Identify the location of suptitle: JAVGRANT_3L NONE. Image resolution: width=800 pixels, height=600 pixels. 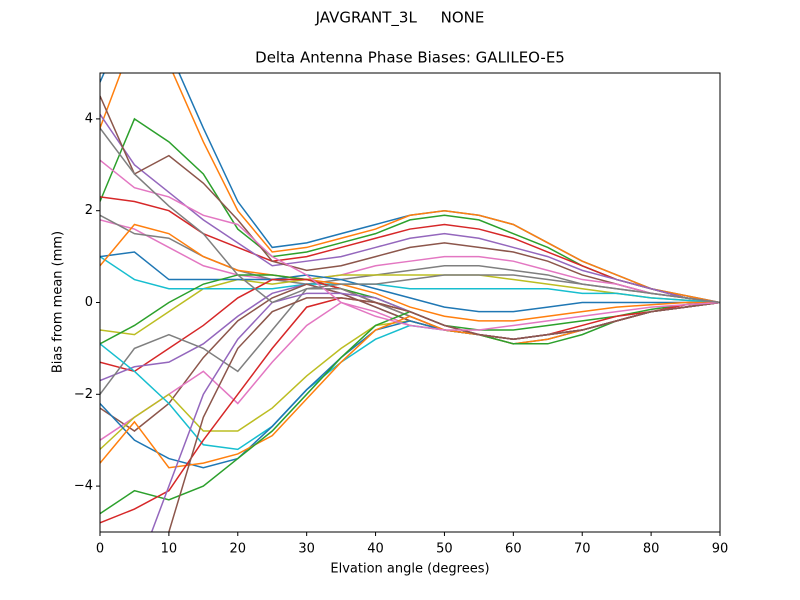
(400, 18).